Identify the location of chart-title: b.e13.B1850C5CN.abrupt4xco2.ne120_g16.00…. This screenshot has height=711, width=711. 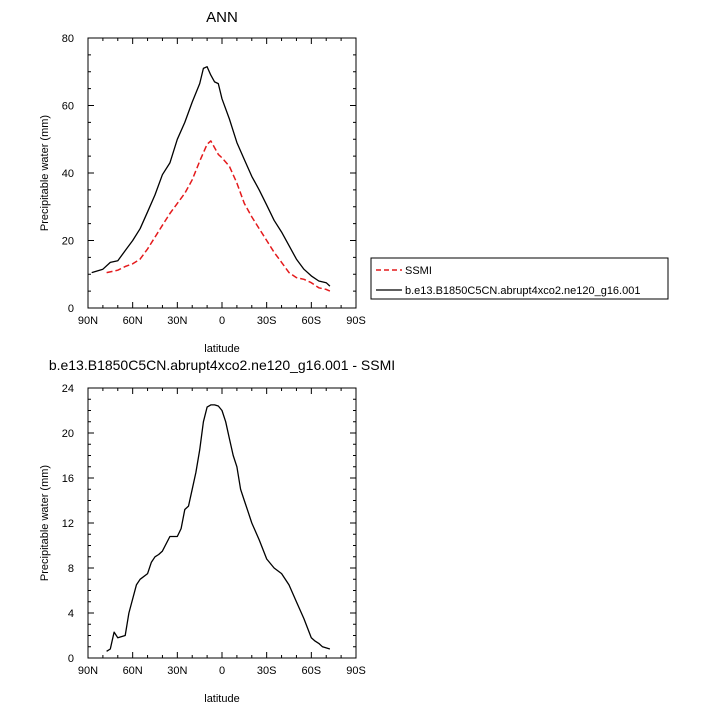
(222, 365).